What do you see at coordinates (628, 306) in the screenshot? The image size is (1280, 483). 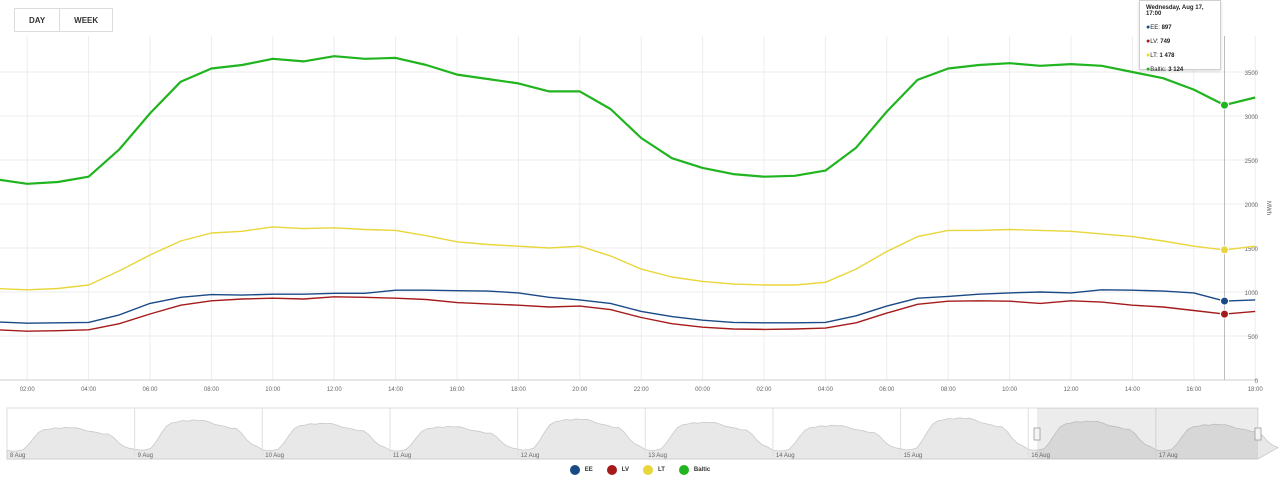 I see `series-line-ee` at bounding box center [628, 306].